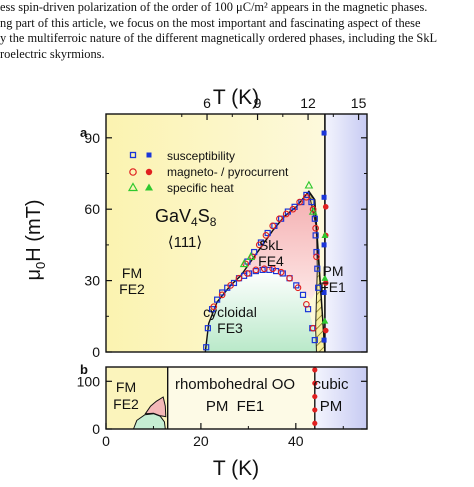  What do you see at coordinates (92, 281) in the screenshot?
I see `tick-label-y: 30` at bounding box center [92, 281].